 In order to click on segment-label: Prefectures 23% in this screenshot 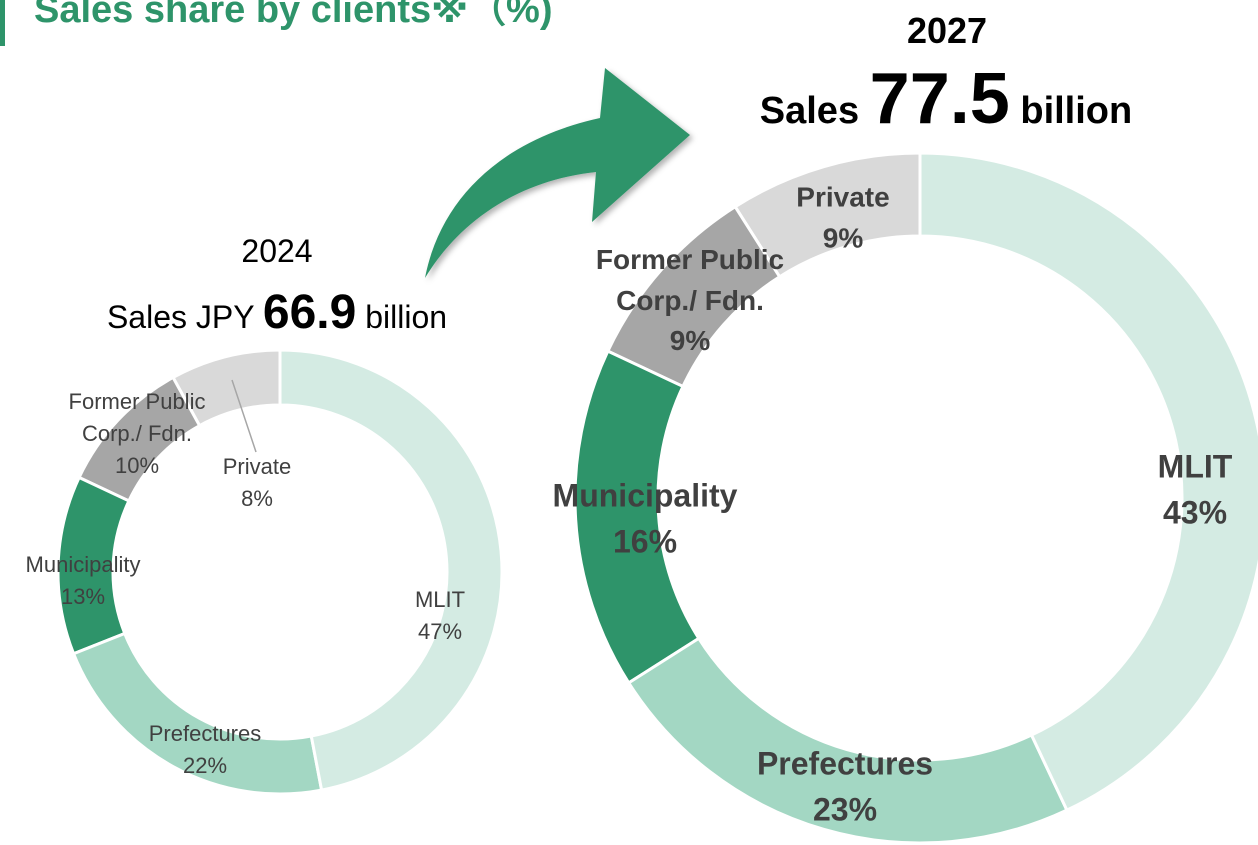, I will do `click(845, 787)`.